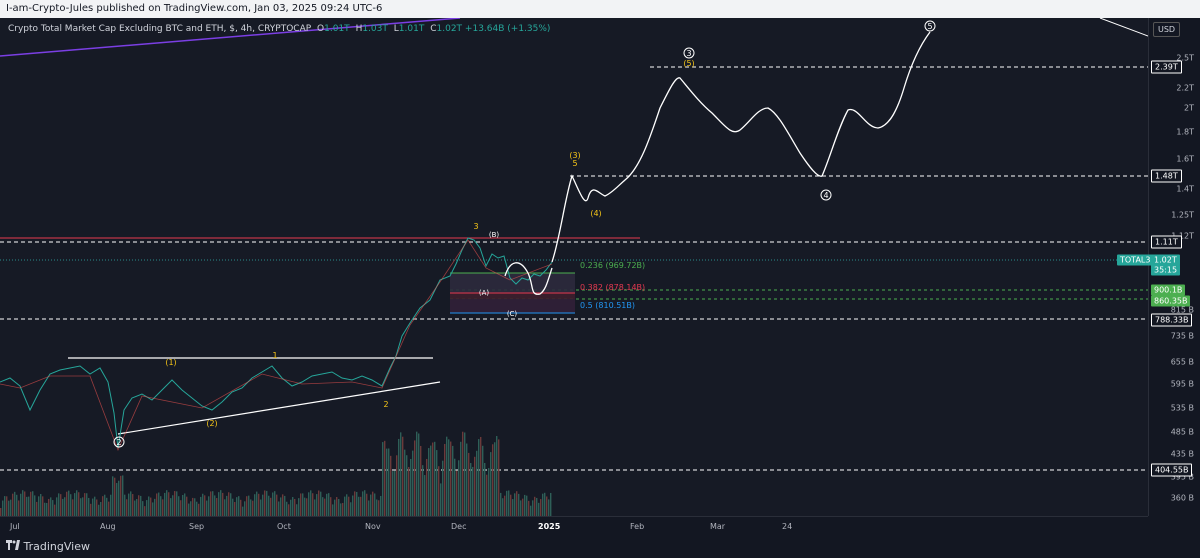 This screenshot has width=1200, height=558. Describe the element at coordinates (1167, 29) in the screenshot. I see `currency-button: USD` at that location.